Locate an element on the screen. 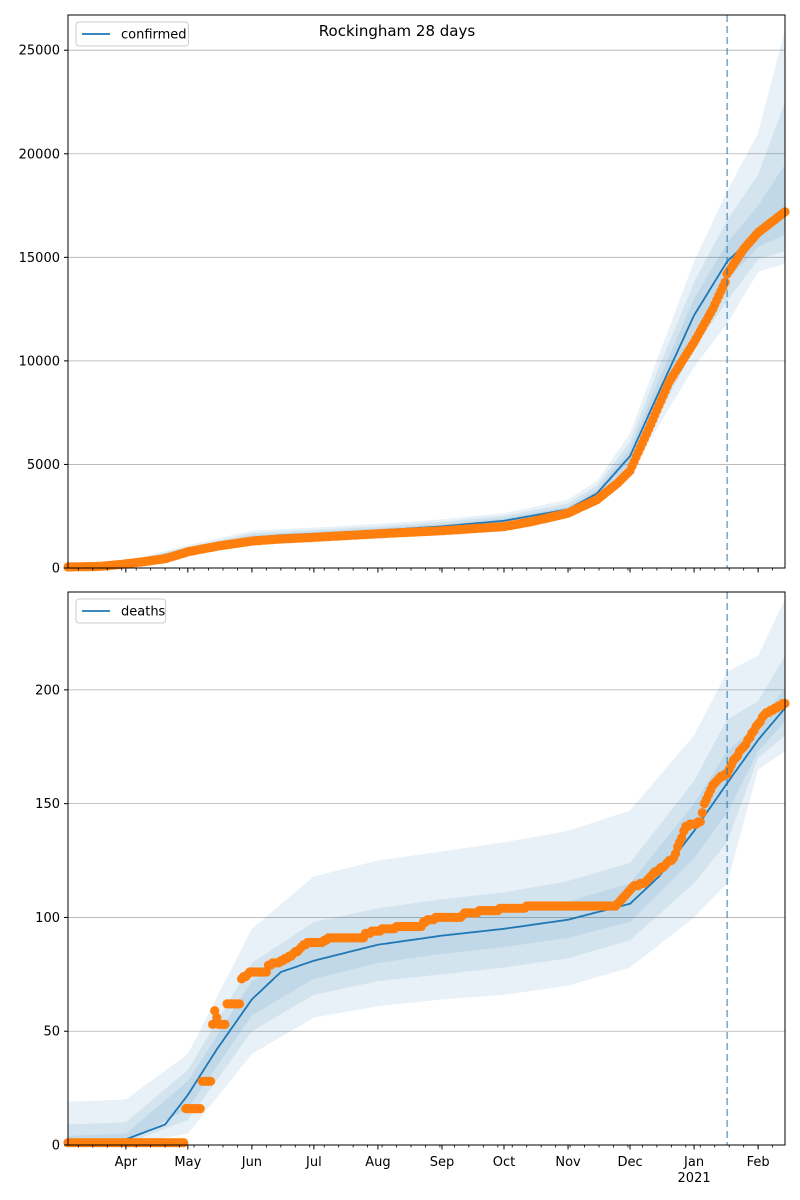  deaths-y-tick-label: 100 is located at coordinates (47, 918).